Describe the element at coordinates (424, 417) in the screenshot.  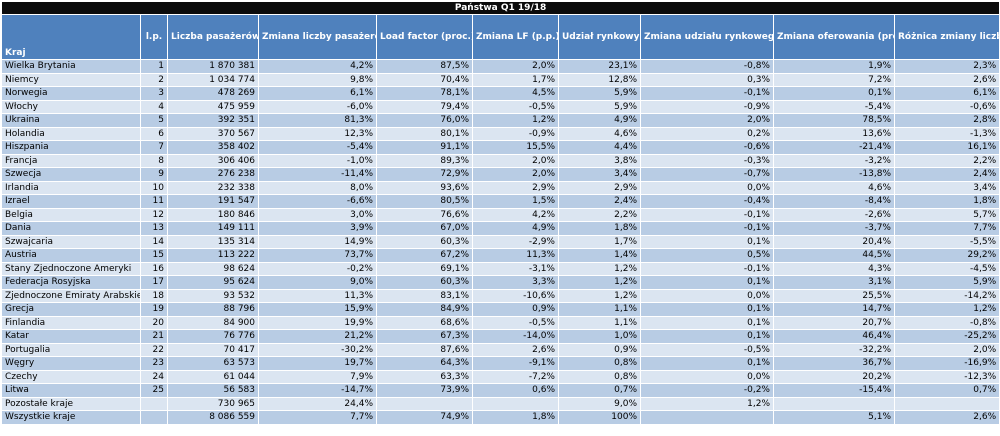
I see `cell-load-factor: 74,9%` at that location.